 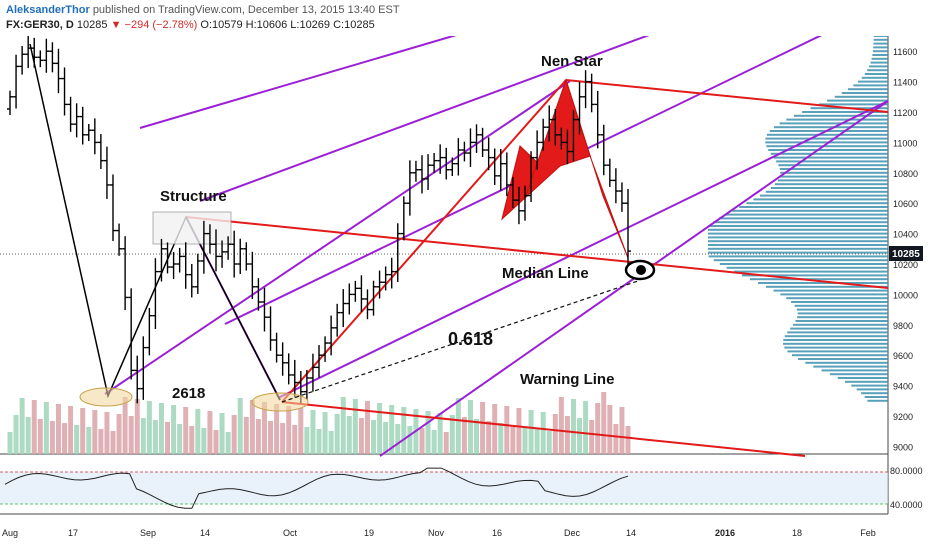 I want to click on time-tick: 18, so click(x=797, y=533).